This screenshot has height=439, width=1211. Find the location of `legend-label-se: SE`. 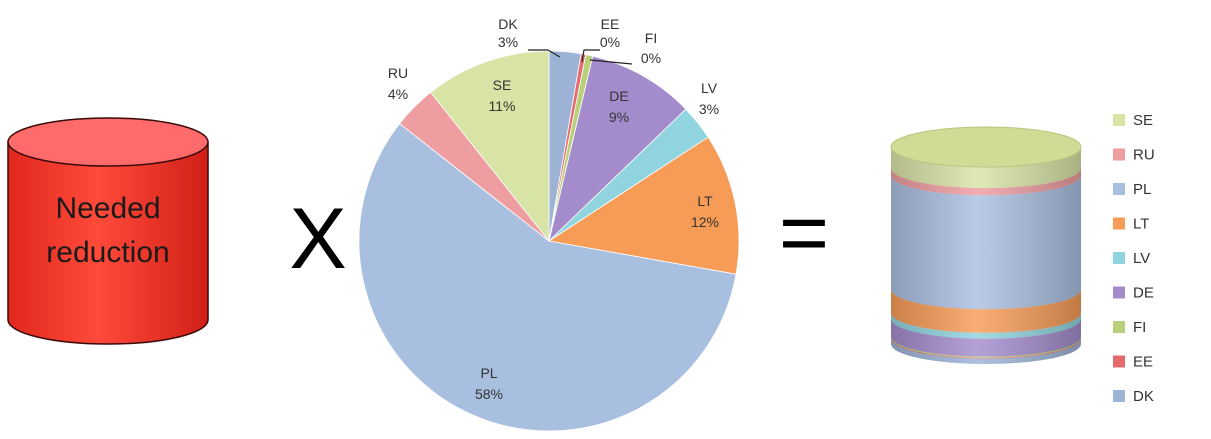

legend-label-se: SE is located at coordinates (1143, 120).